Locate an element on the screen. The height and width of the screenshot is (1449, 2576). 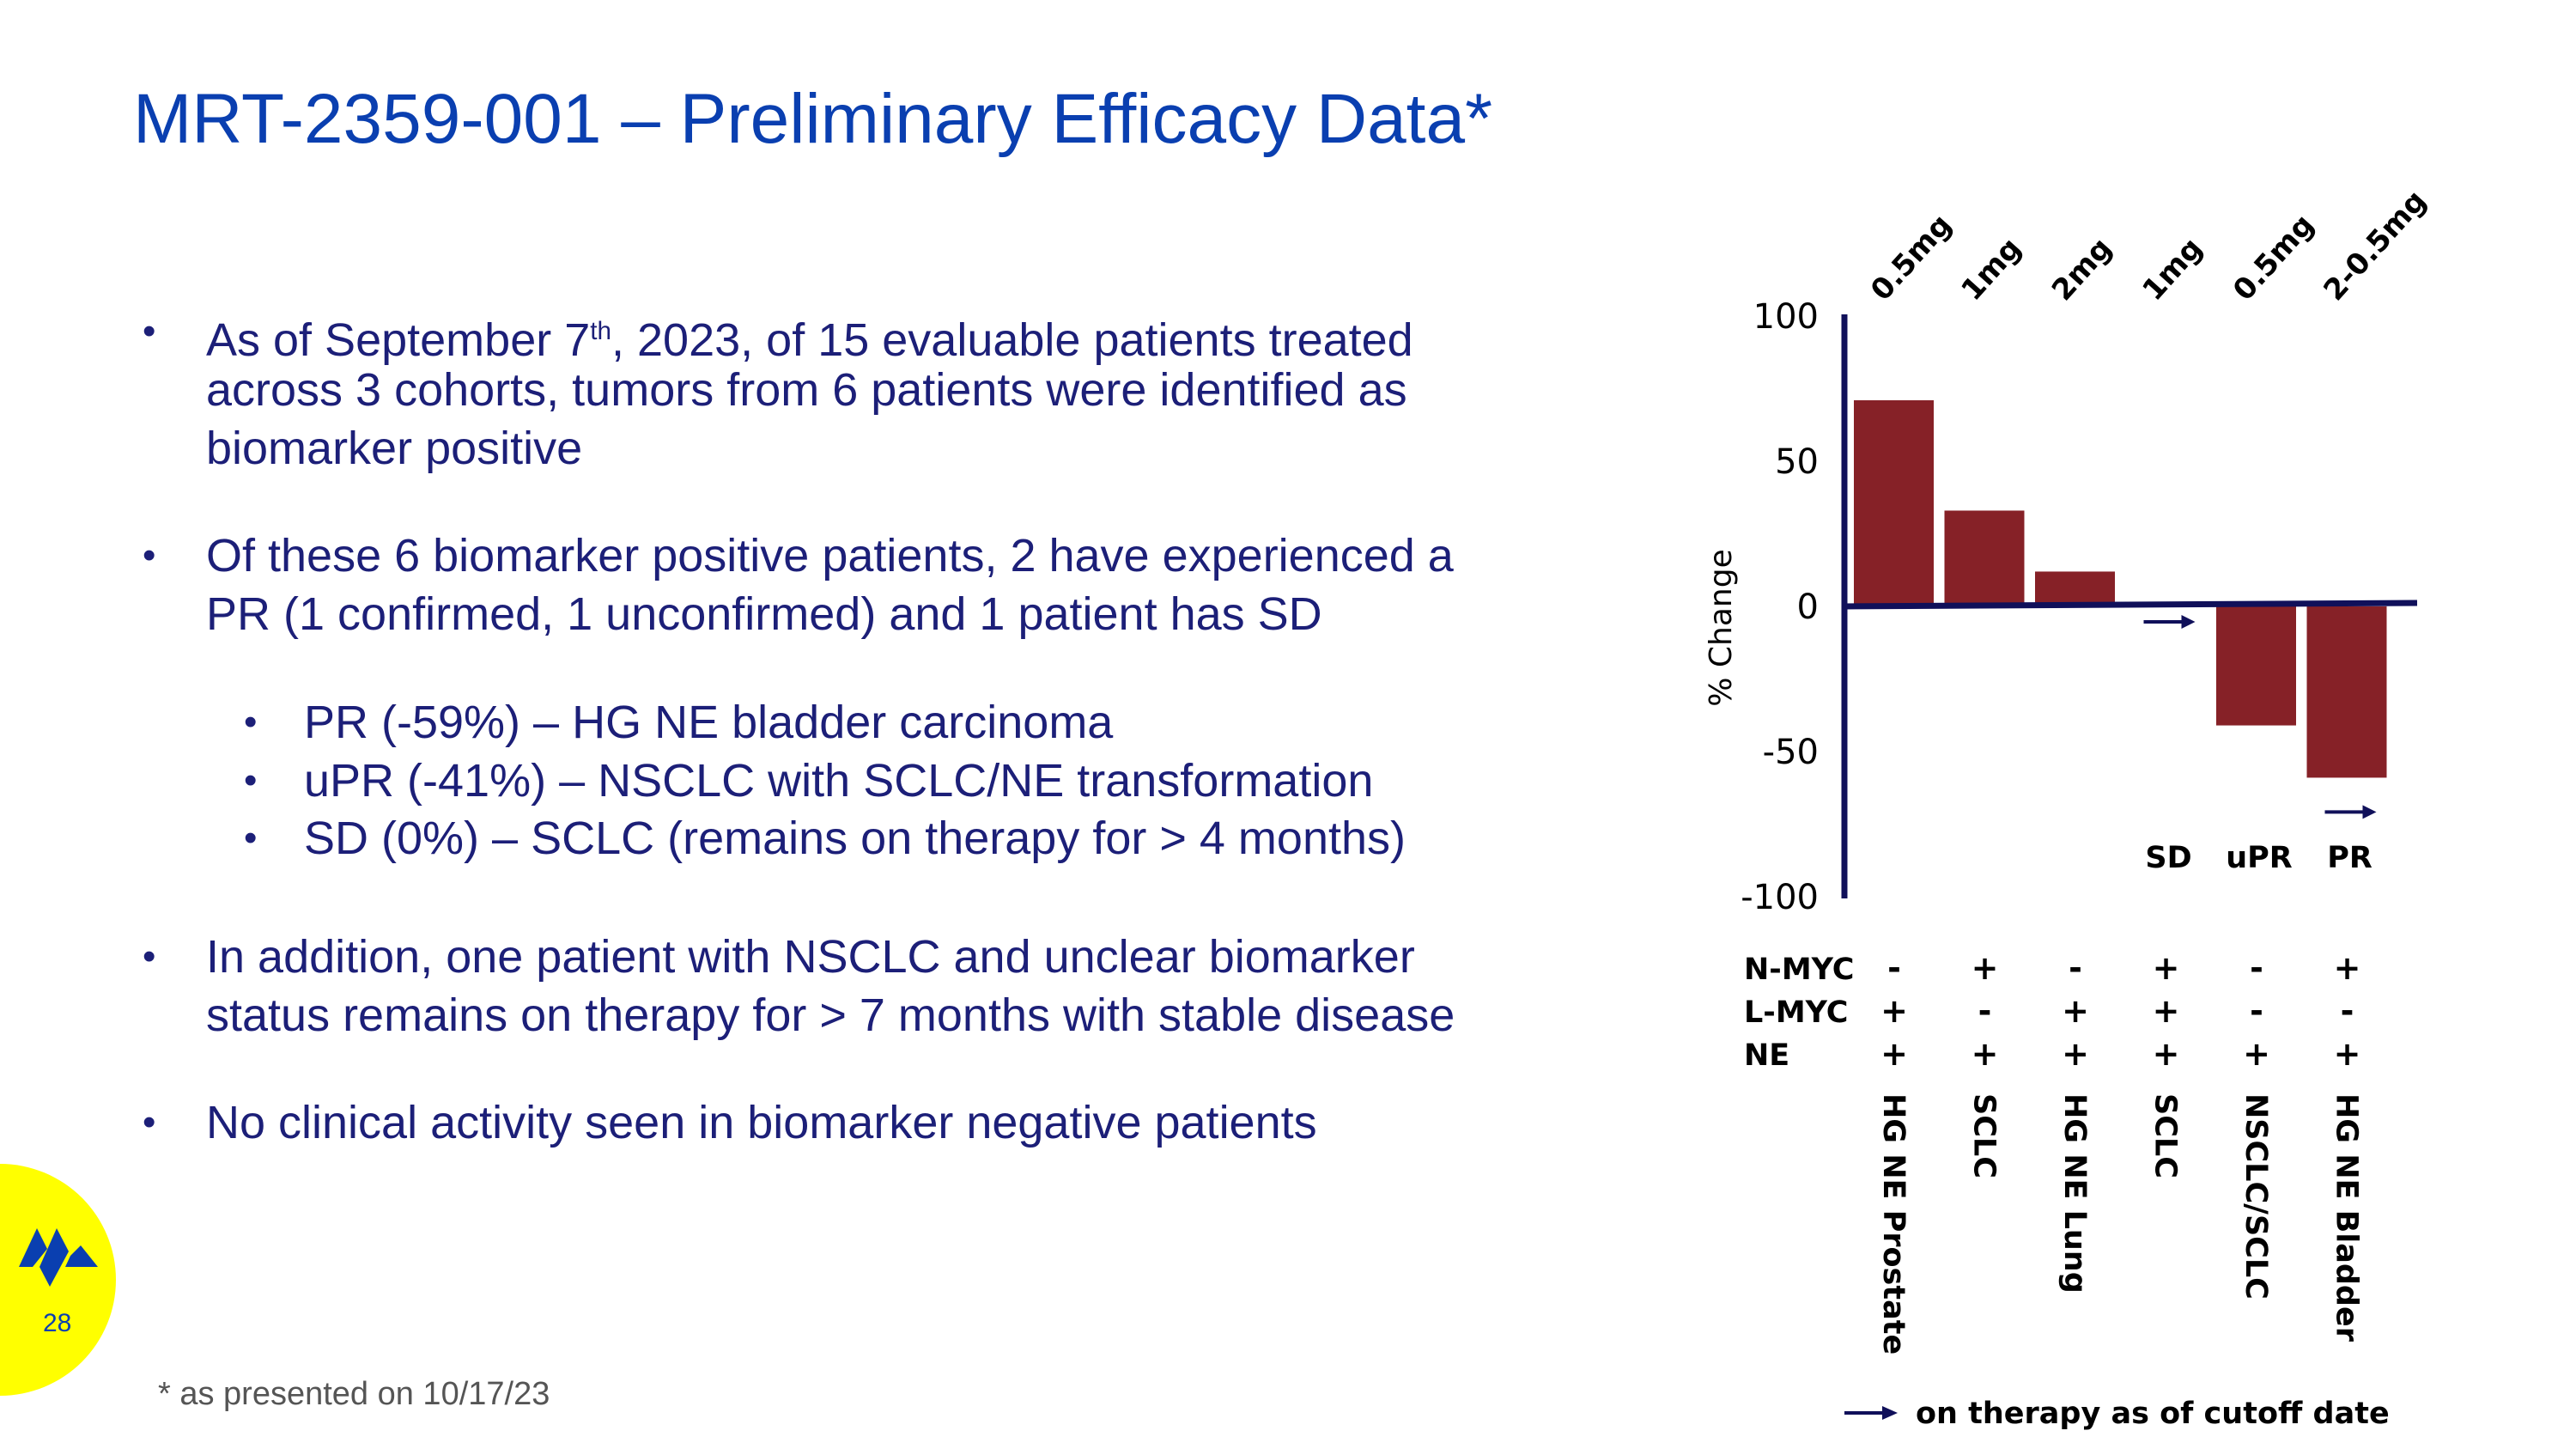
y-tick-label: 50 is located at coordinates (1797, 462).